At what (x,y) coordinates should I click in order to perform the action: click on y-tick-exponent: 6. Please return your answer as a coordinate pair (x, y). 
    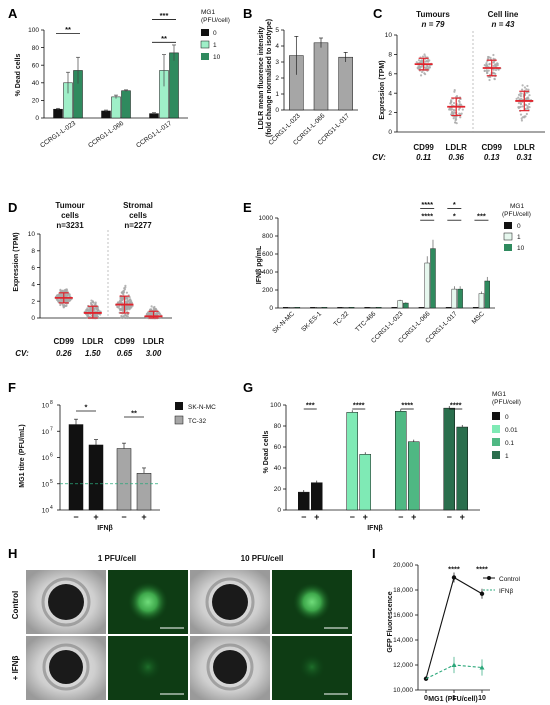
    Looking at the image, I should click on (51, 456).